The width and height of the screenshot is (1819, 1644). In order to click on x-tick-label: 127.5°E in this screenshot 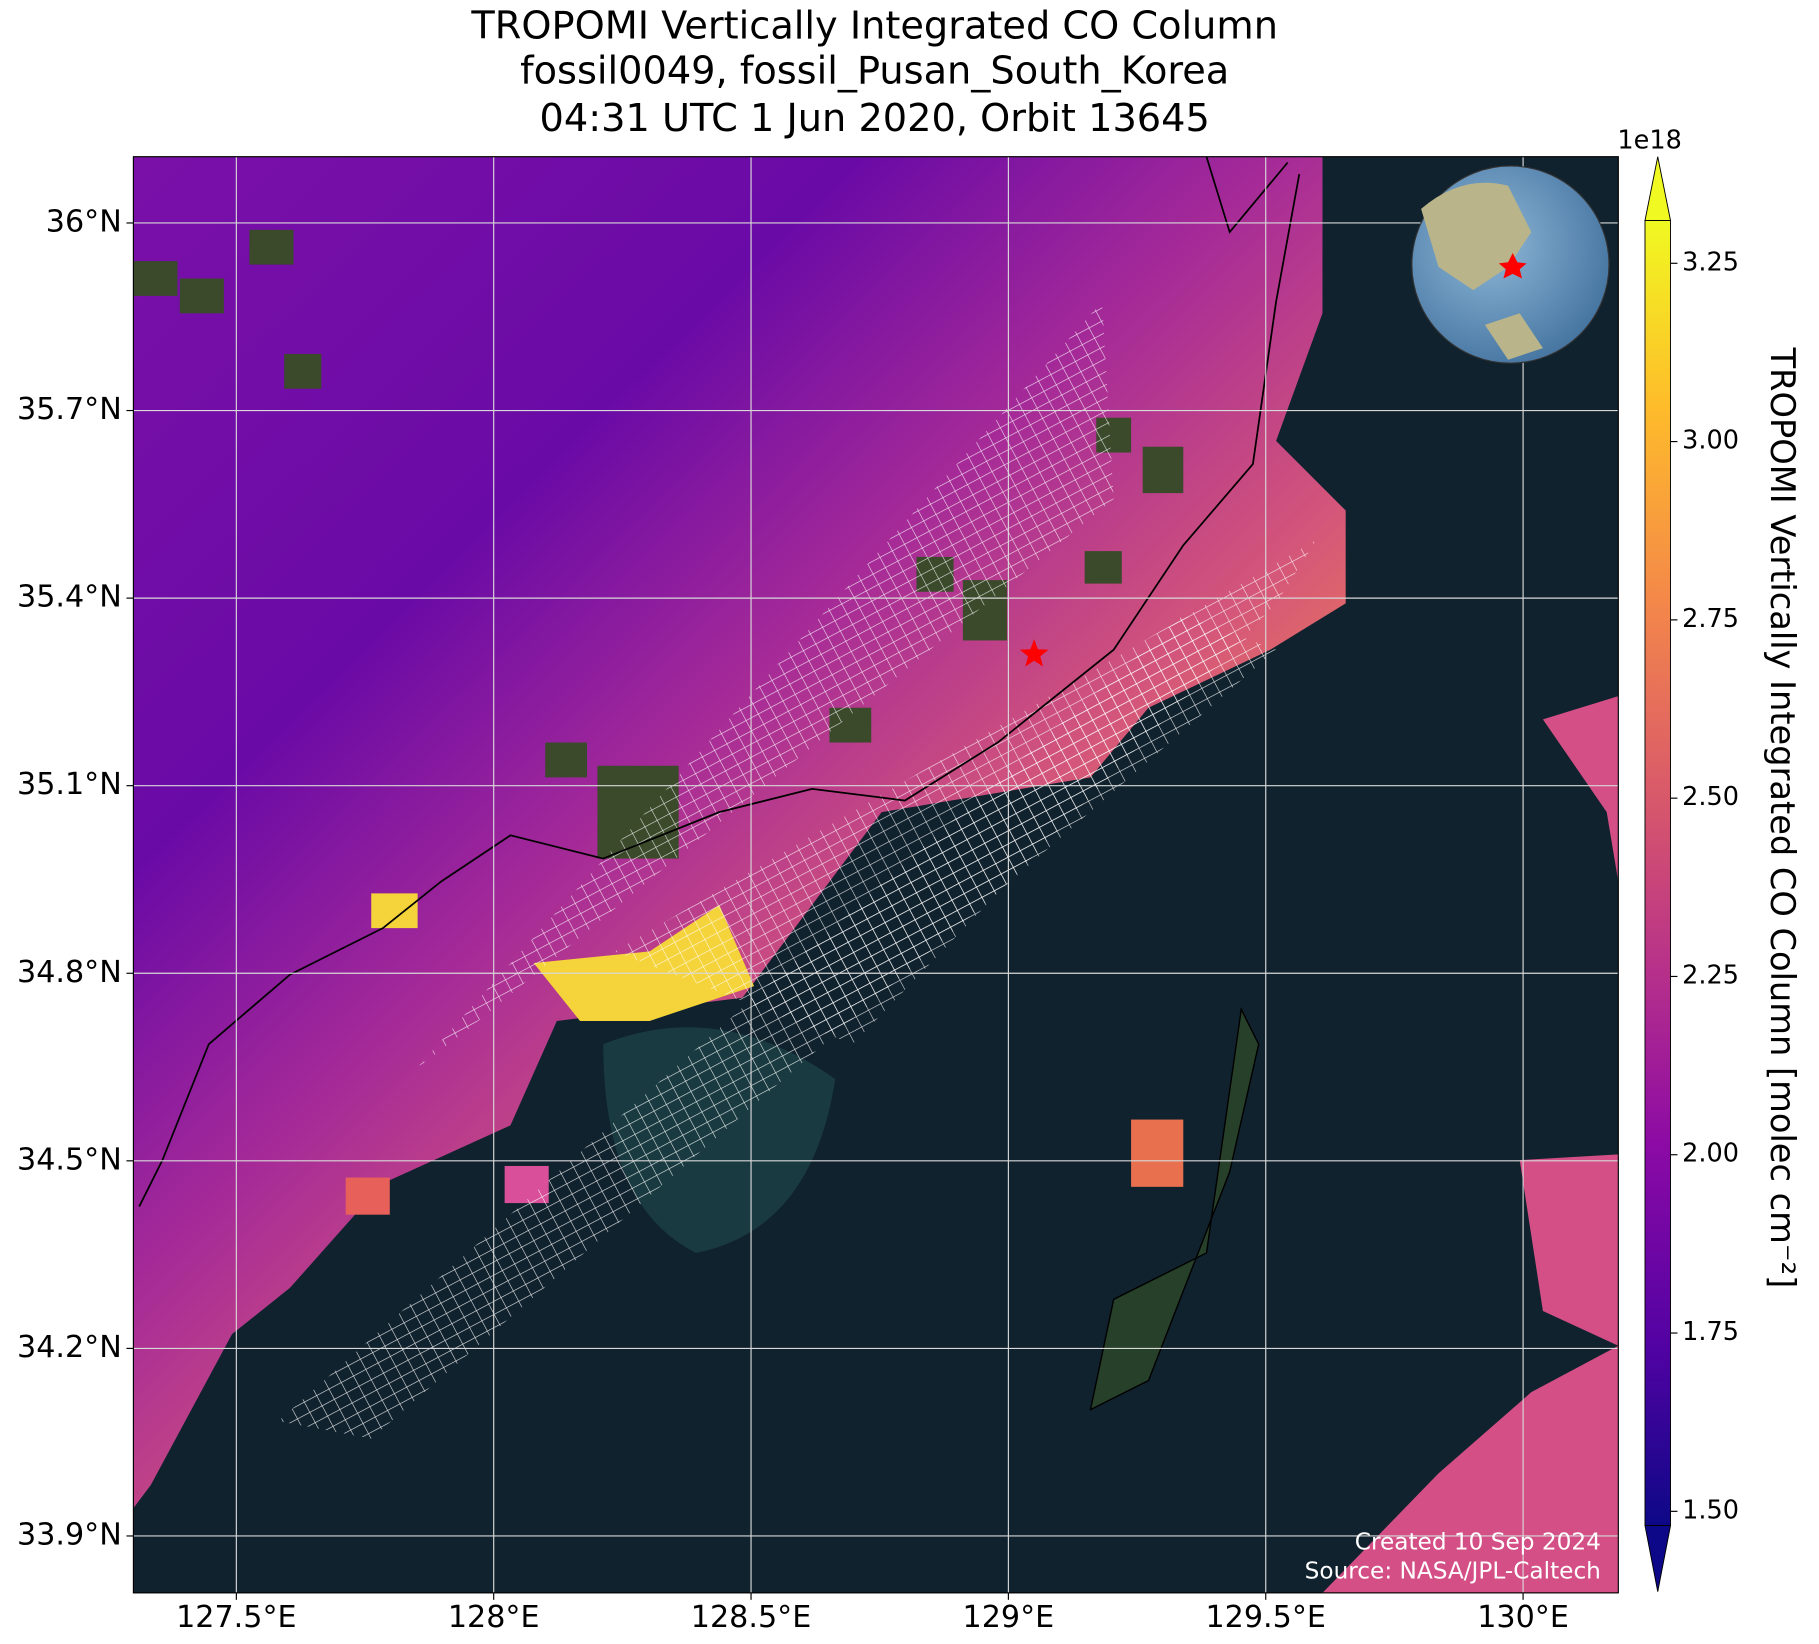, I will do `click(236, 1617)`.